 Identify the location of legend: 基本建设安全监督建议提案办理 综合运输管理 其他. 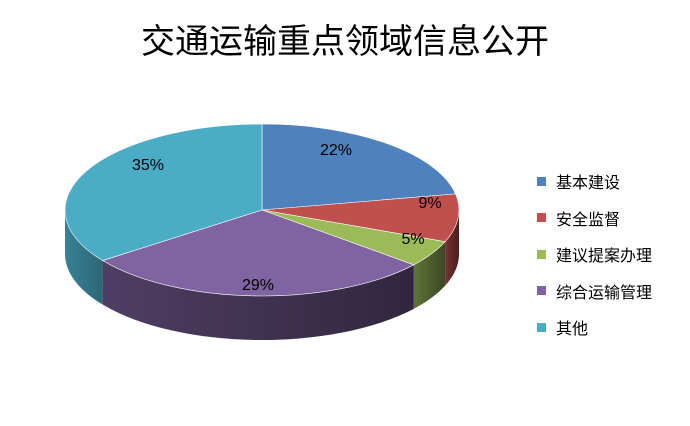
(594, 254).